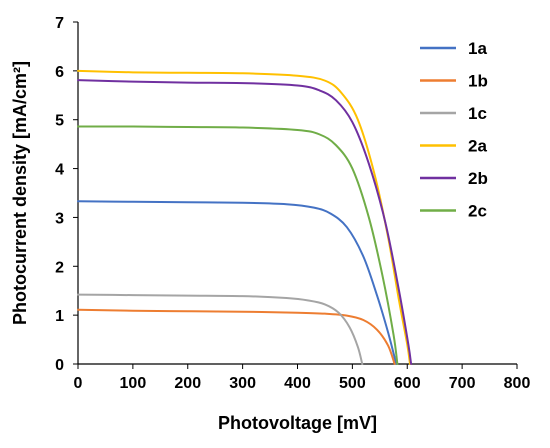 This screenshot has height=448, width=550. What do you see at coordinates (59, 23) in the screenshot?
I see `y-tick-label: 7` at bounding box center [59, 23].